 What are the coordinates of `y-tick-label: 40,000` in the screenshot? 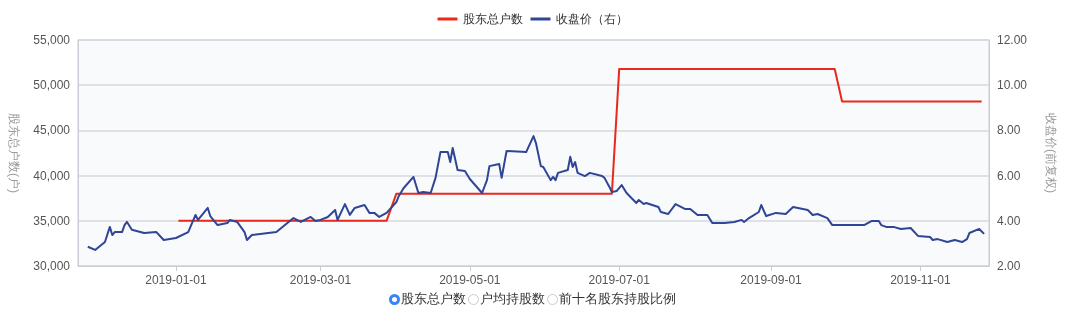 It's located at (52, 175).